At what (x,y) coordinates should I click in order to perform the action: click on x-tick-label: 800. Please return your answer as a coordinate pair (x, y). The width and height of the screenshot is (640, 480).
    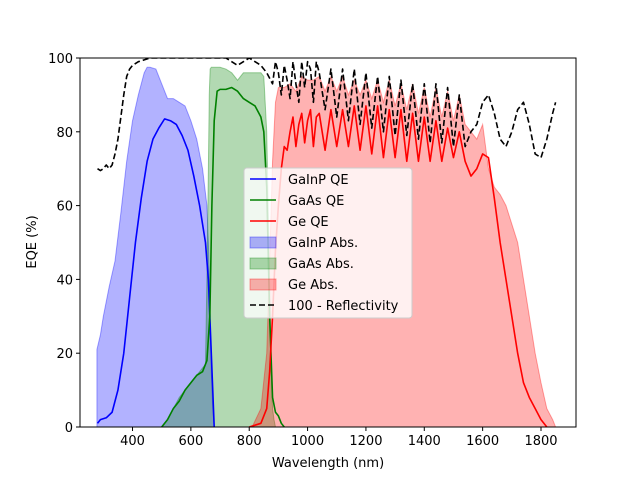
    Looking at the image, I should click on (249, 441).